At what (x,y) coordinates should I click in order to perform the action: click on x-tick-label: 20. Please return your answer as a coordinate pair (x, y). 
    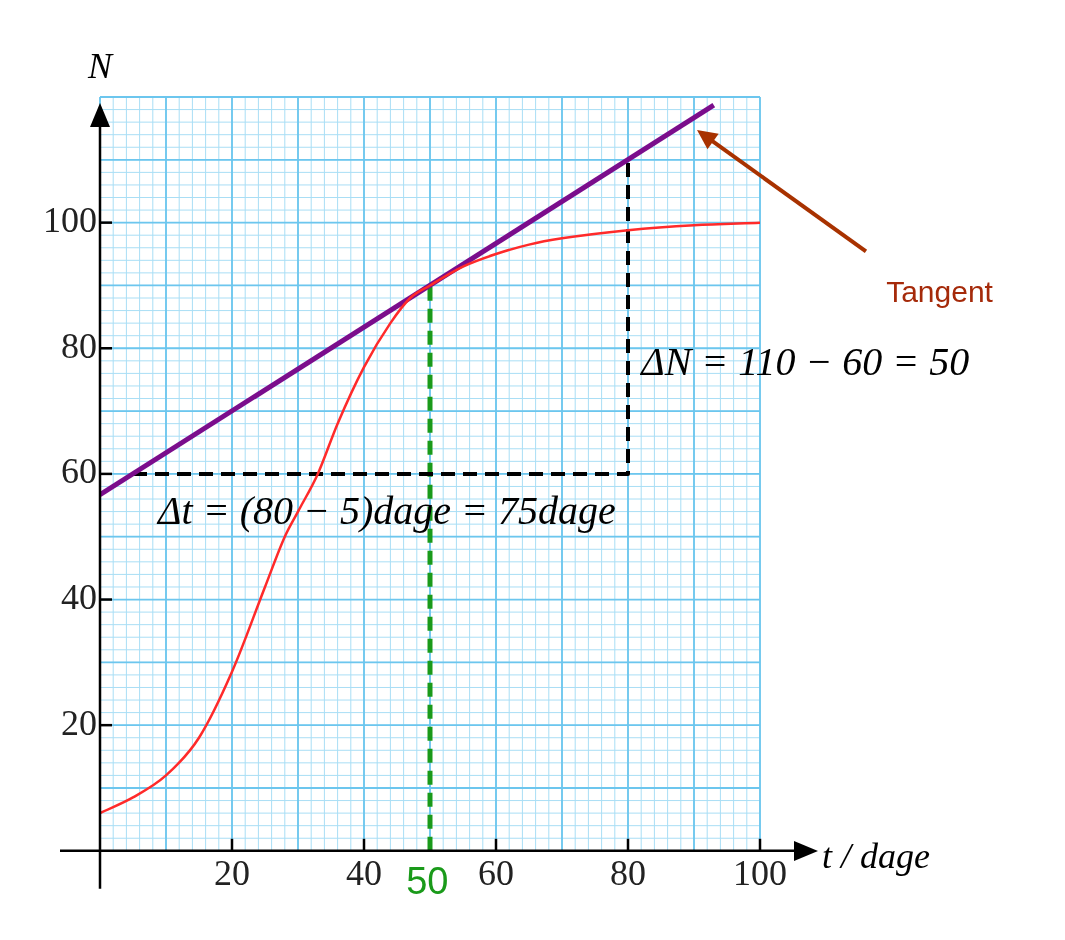
    Looking at the image, I should click on (232, 872).